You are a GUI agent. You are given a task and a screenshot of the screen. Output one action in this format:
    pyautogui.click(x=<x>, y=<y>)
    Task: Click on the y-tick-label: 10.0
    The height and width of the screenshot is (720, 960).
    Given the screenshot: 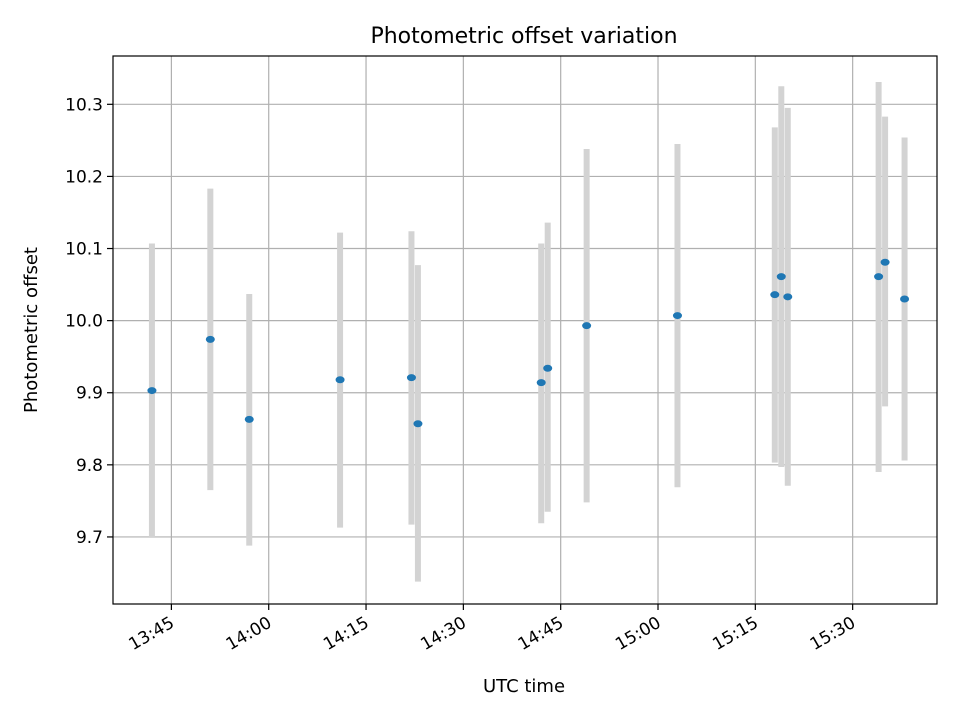 What is the action you would take?
    pyautogui.click(x=84, y=322)
    